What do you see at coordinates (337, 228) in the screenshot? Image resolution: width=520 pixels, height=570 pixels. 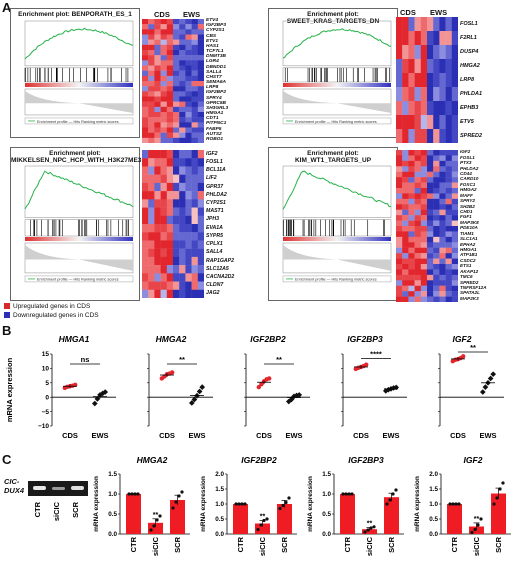 I see `hits-frame` at bounding box center [337, 228].